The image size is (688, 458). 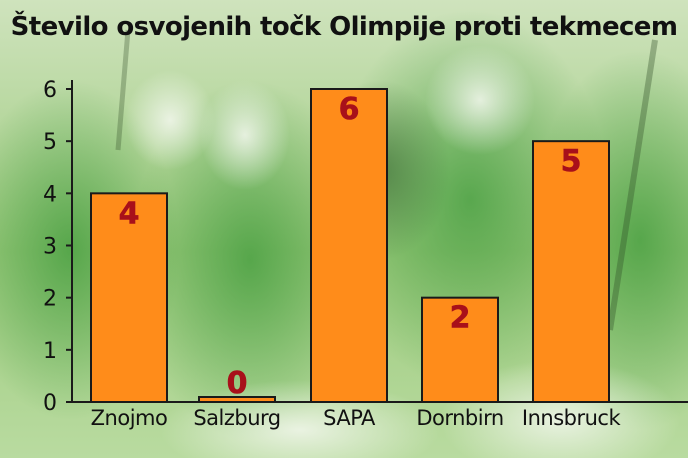 What do you see at coordinates (349, 109) in the screenshot?
I see `data-label-sapa: 6` at bounding box center [349, 109].